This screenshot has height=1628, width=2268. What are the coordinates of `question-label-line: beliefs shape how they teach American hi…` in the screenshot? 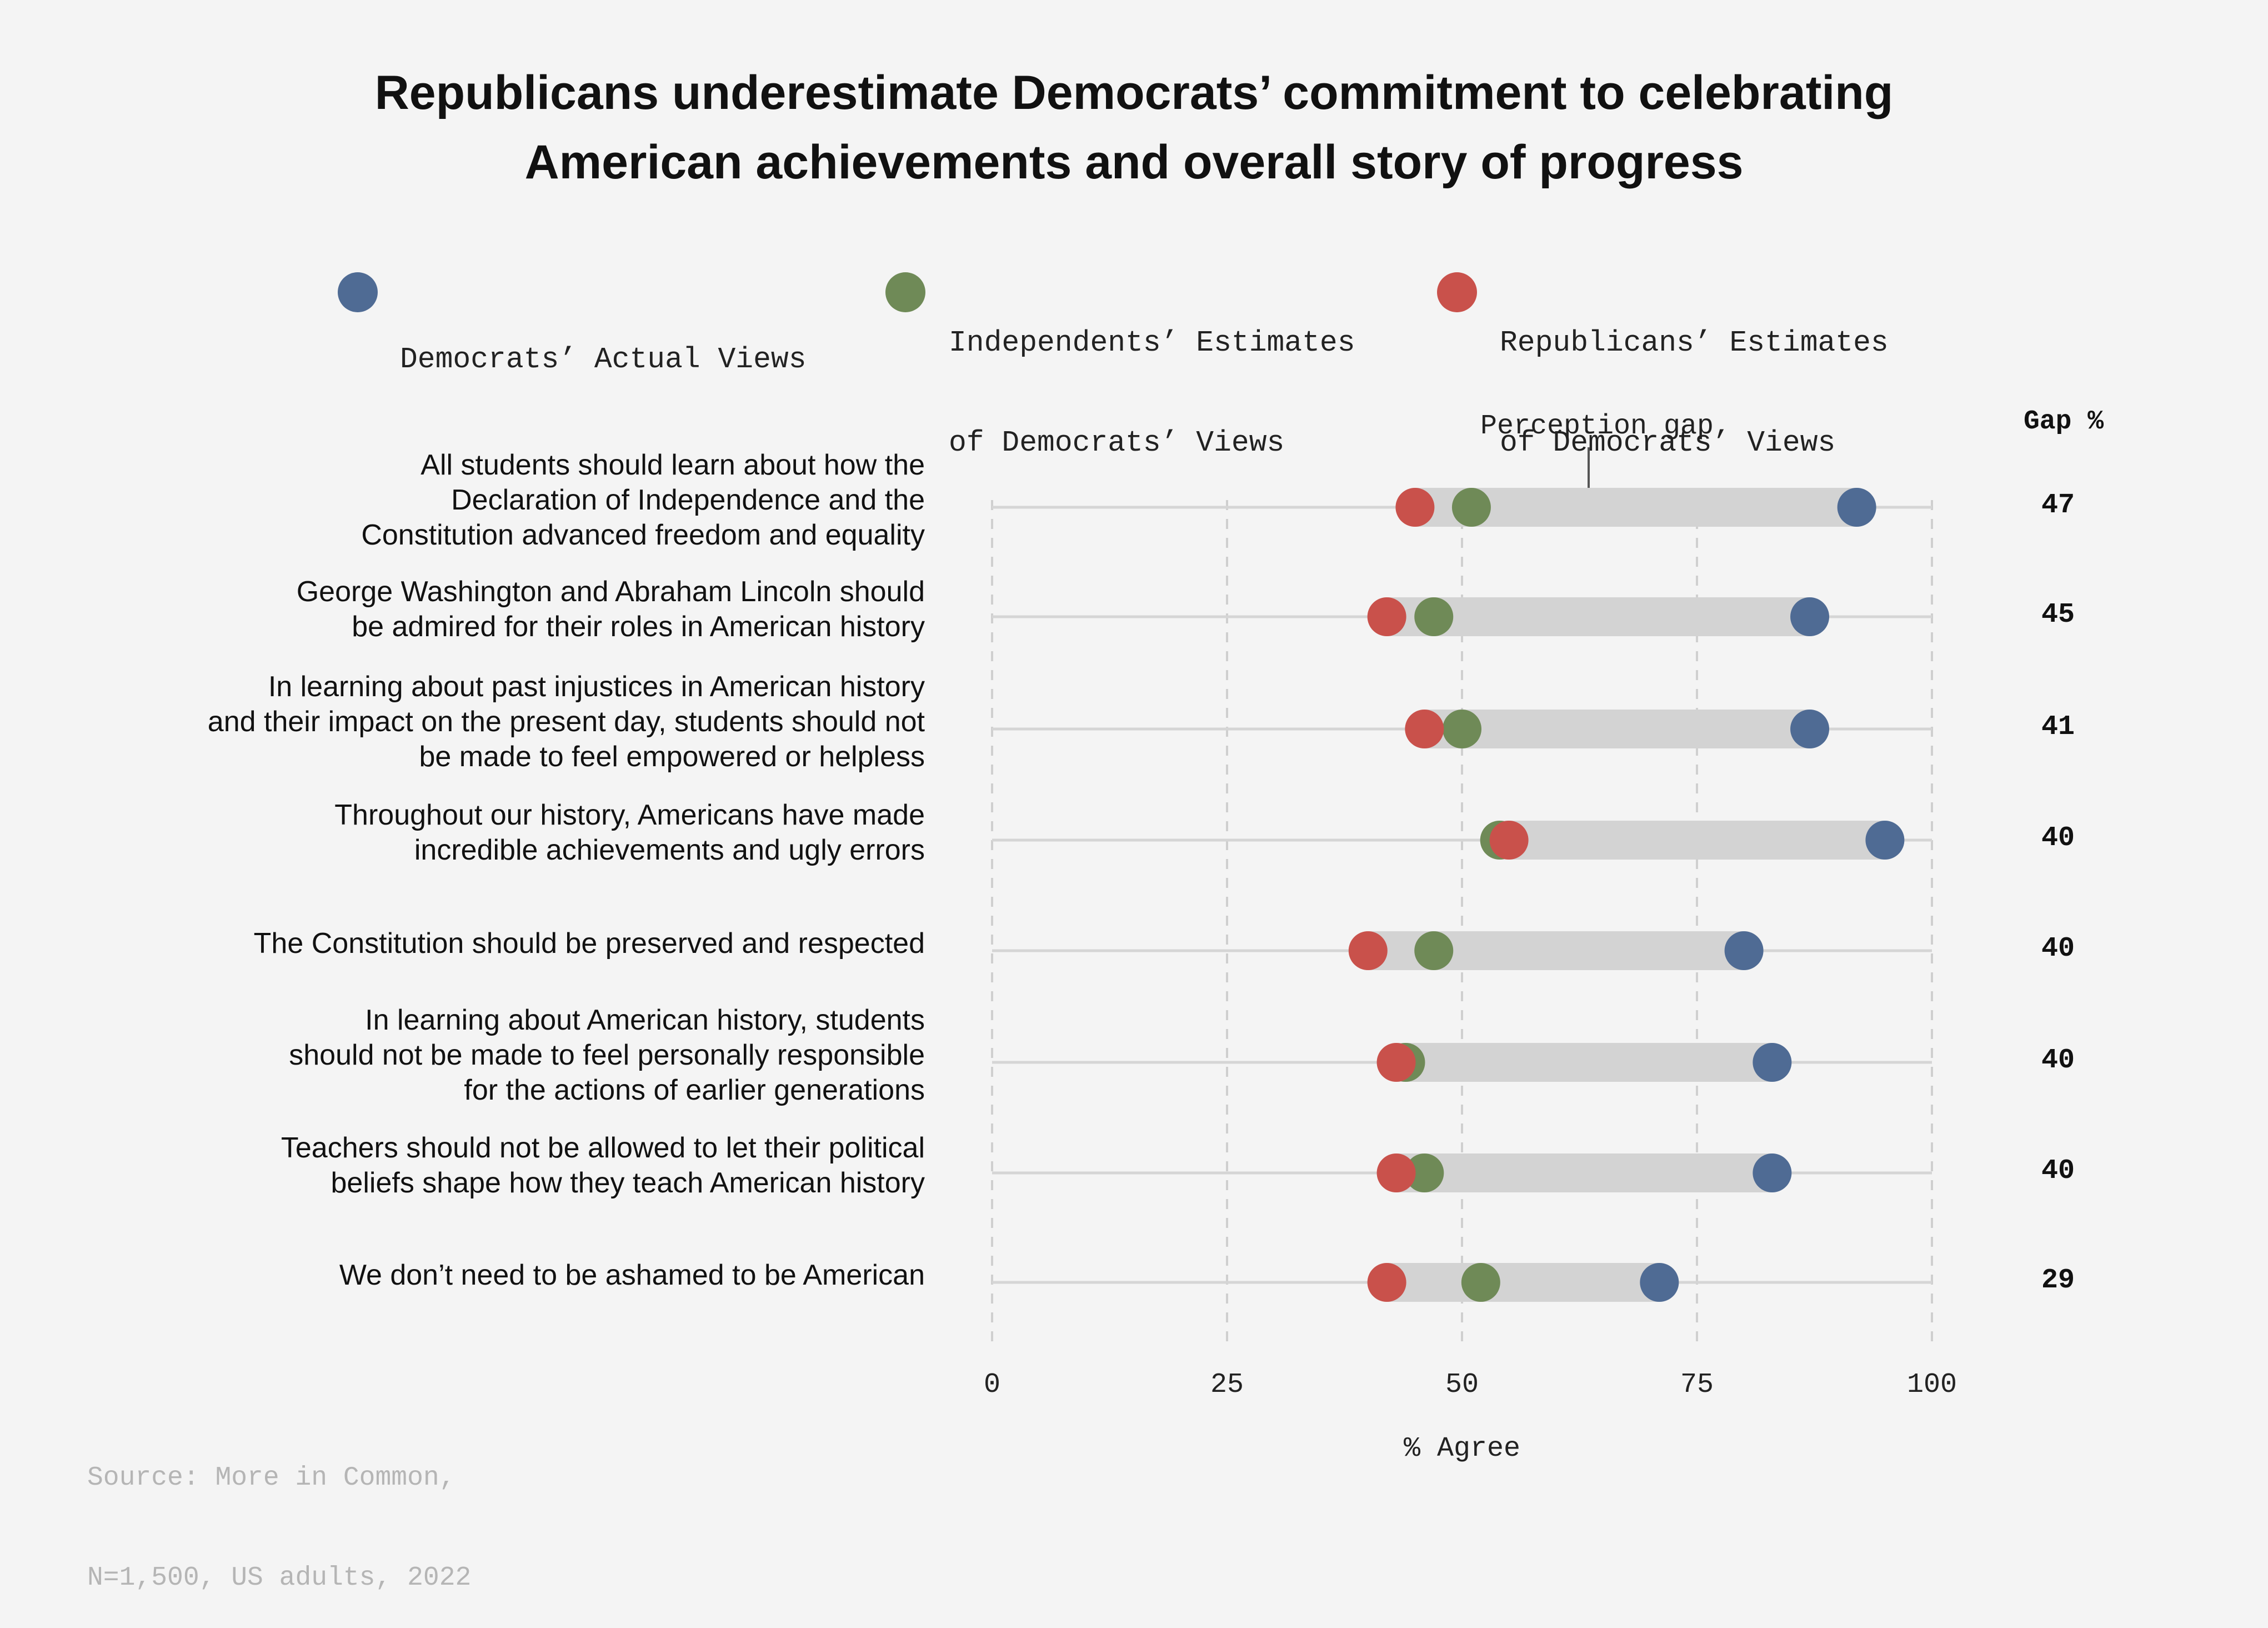 It's located at (628, 1183).